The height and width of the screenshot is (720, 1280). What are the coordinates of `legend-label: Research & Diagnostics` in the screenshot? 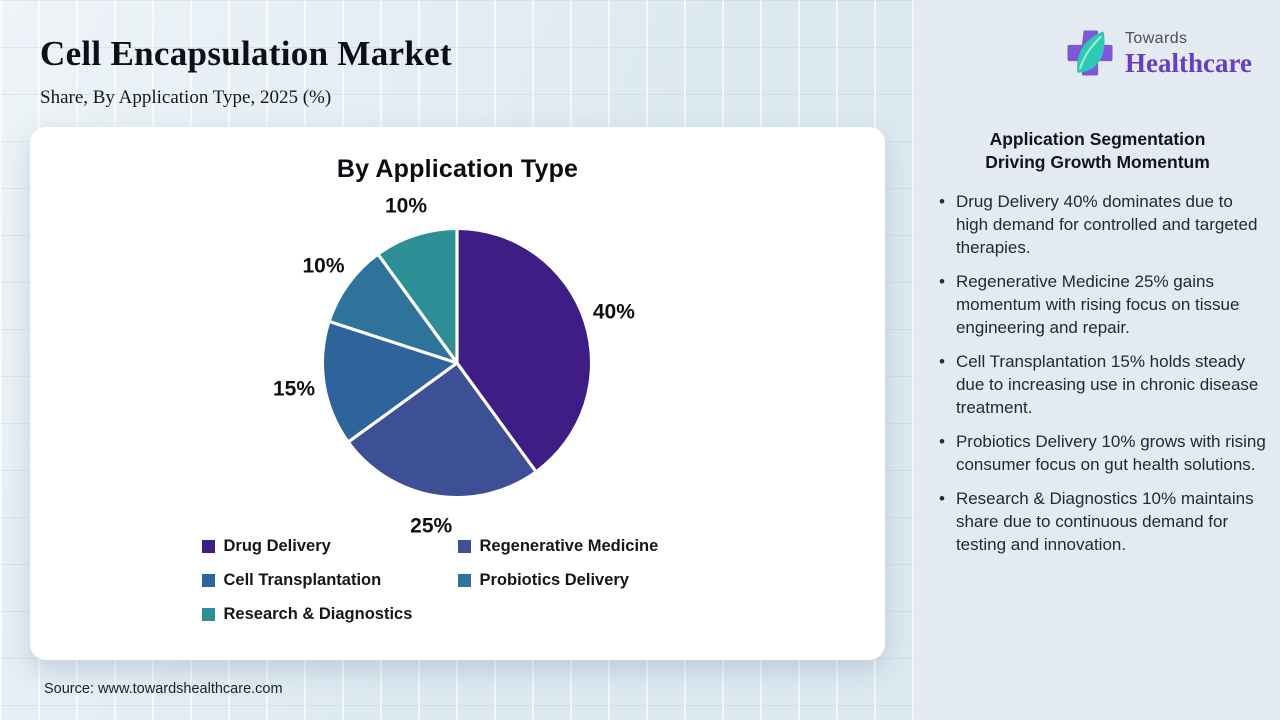 It's located at (318, 614).